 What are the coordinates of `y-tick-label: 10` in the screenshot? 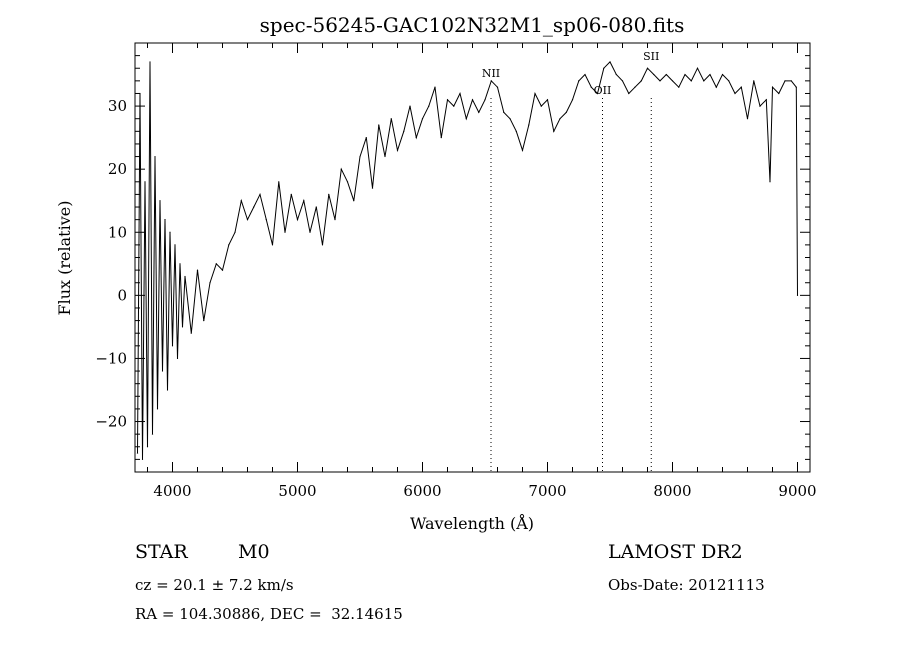 It's located at (117, 232).